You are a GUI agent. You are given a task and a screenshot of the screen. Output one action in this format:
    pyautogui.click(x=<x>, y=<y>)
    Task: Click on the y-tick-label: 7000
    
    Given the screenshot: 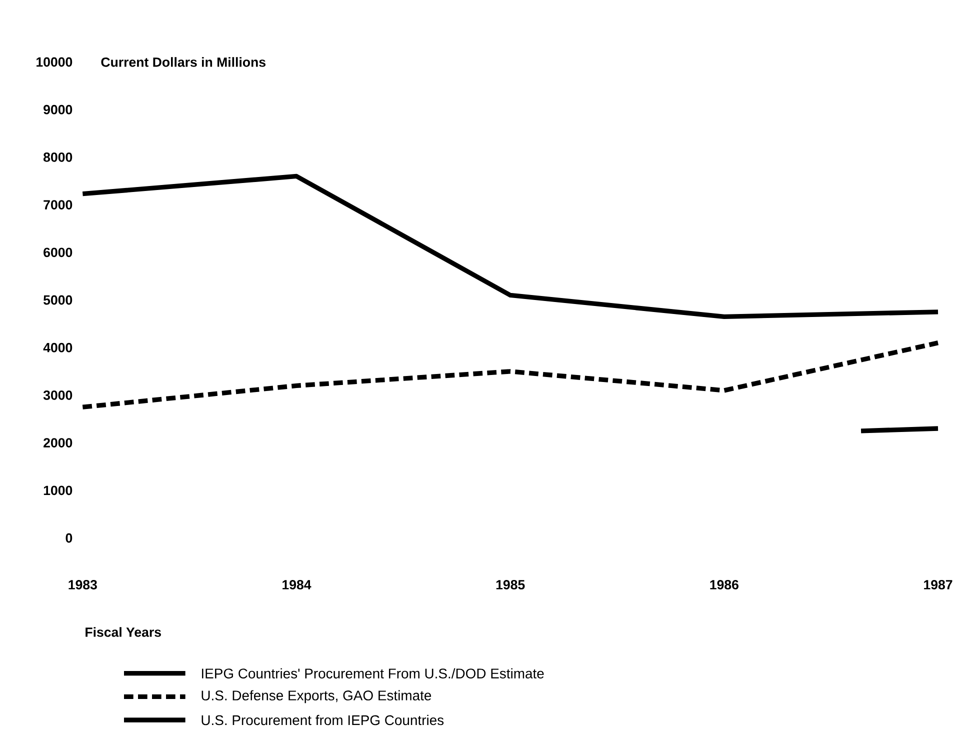 What is the action you would take?
    pyautogui.click(x=58, y=205)
    